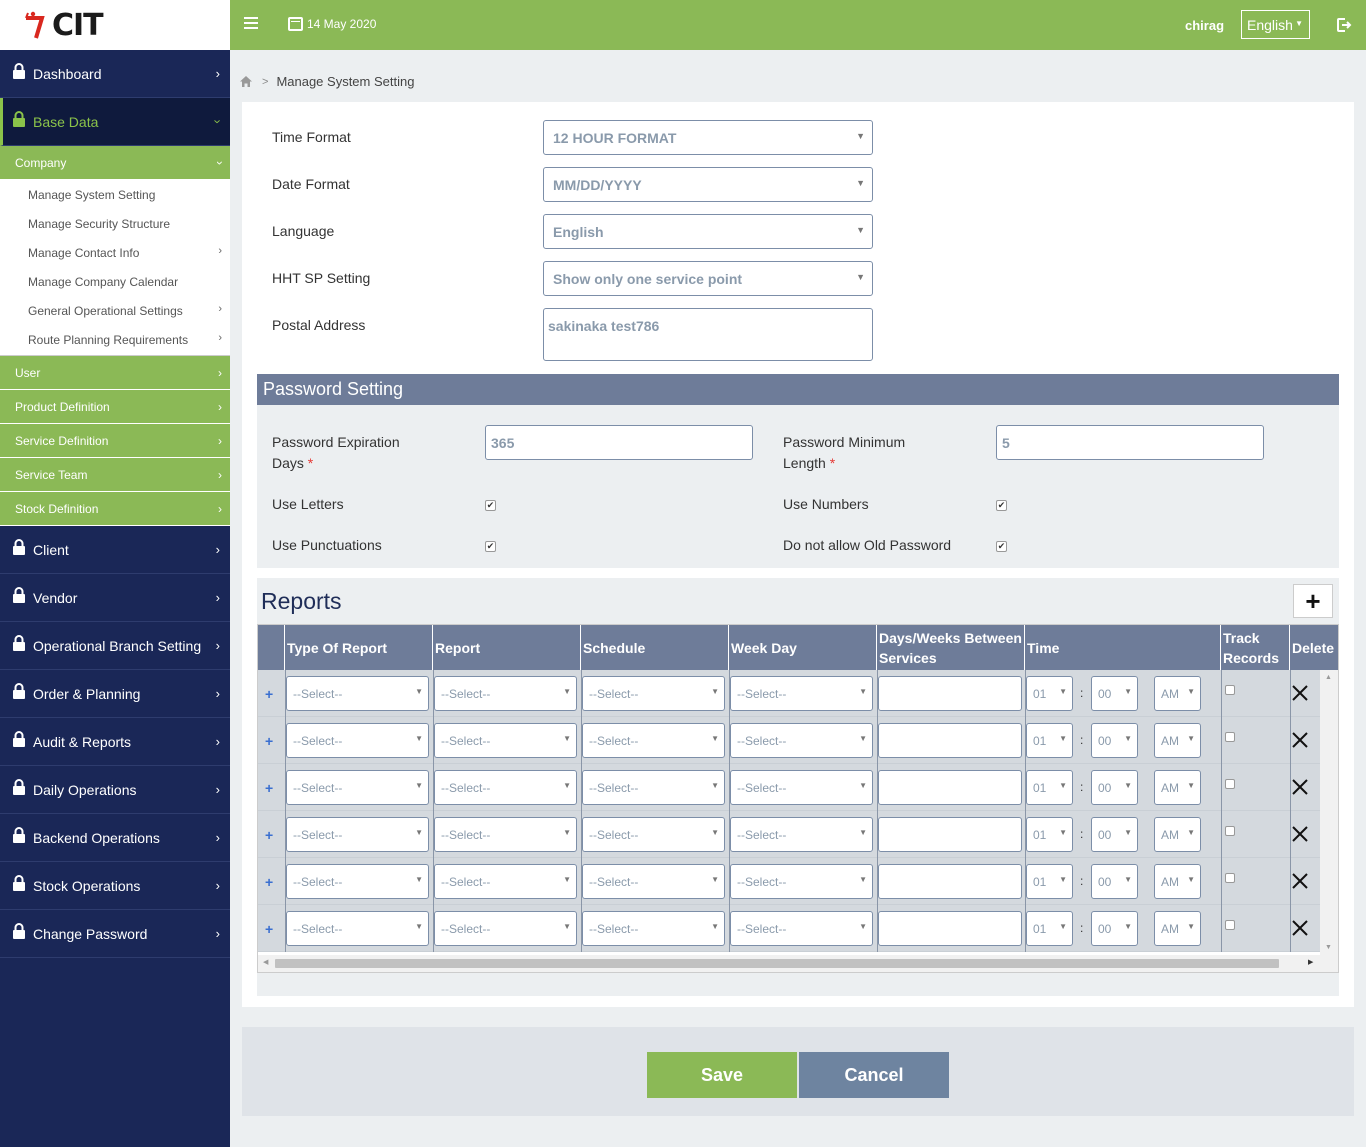 The image size is (1366, 1147). What do you see at coordinates (115, 475) in the screenshot?
I see `sidebar-item-service-team: Service Team ›` at bounding box center [115, 475].